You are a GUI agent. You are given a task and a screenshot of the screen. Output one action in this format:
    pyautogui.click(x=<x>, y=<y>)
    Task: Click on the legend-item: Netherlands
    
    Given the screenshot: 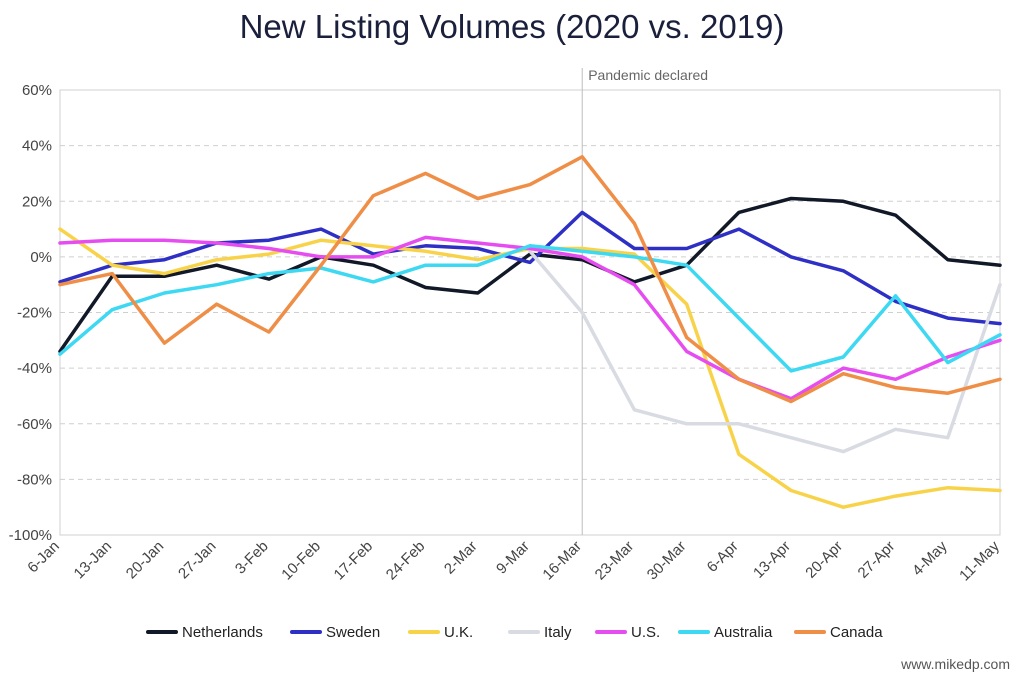 What is the action you would take?
    pyautogui.click(x=204, y=632)
    